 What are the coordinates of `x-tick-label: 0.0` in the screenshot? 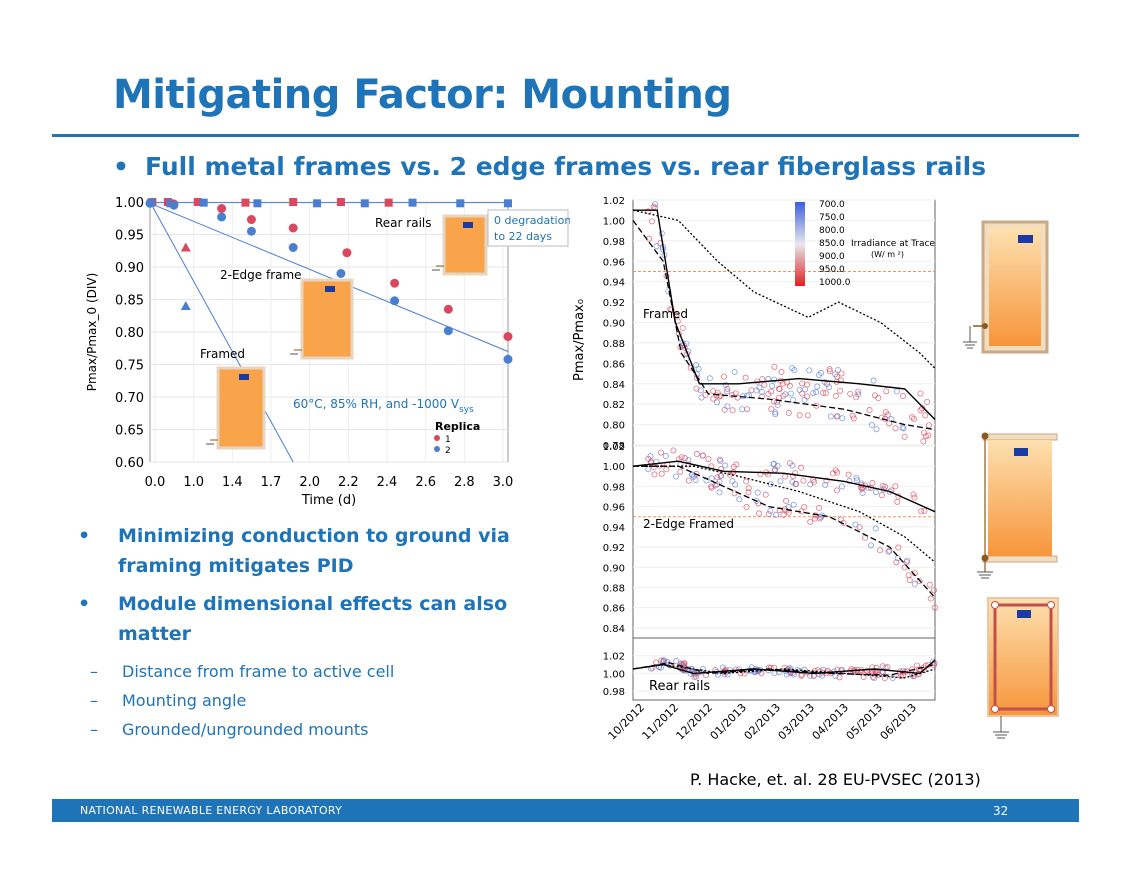 It's located at (155, 482).